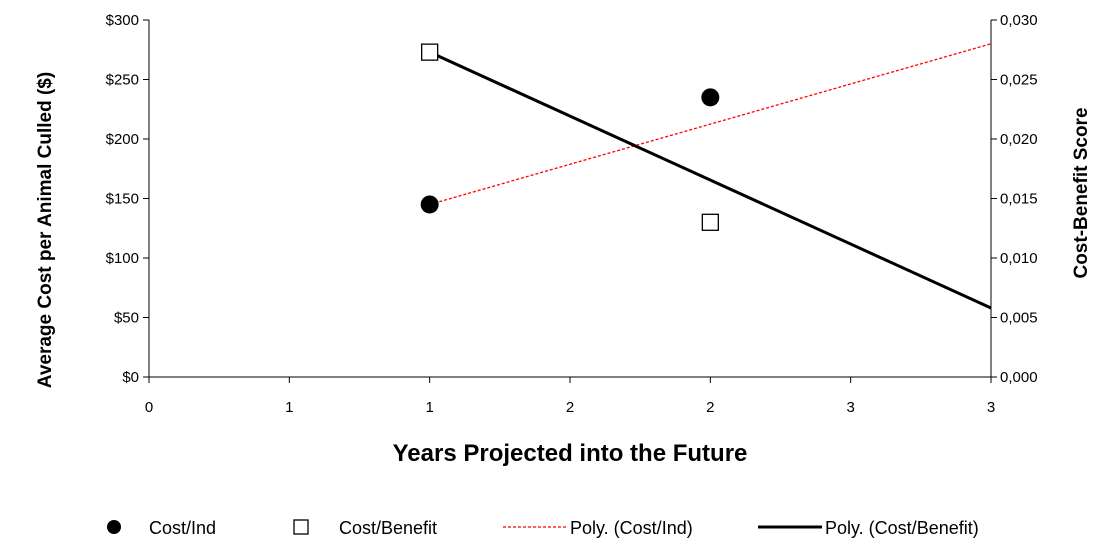  Describe the element at coordinates (1019, 139) in the screenshot. I see `right-y-tick-label: 0,020` at that location.